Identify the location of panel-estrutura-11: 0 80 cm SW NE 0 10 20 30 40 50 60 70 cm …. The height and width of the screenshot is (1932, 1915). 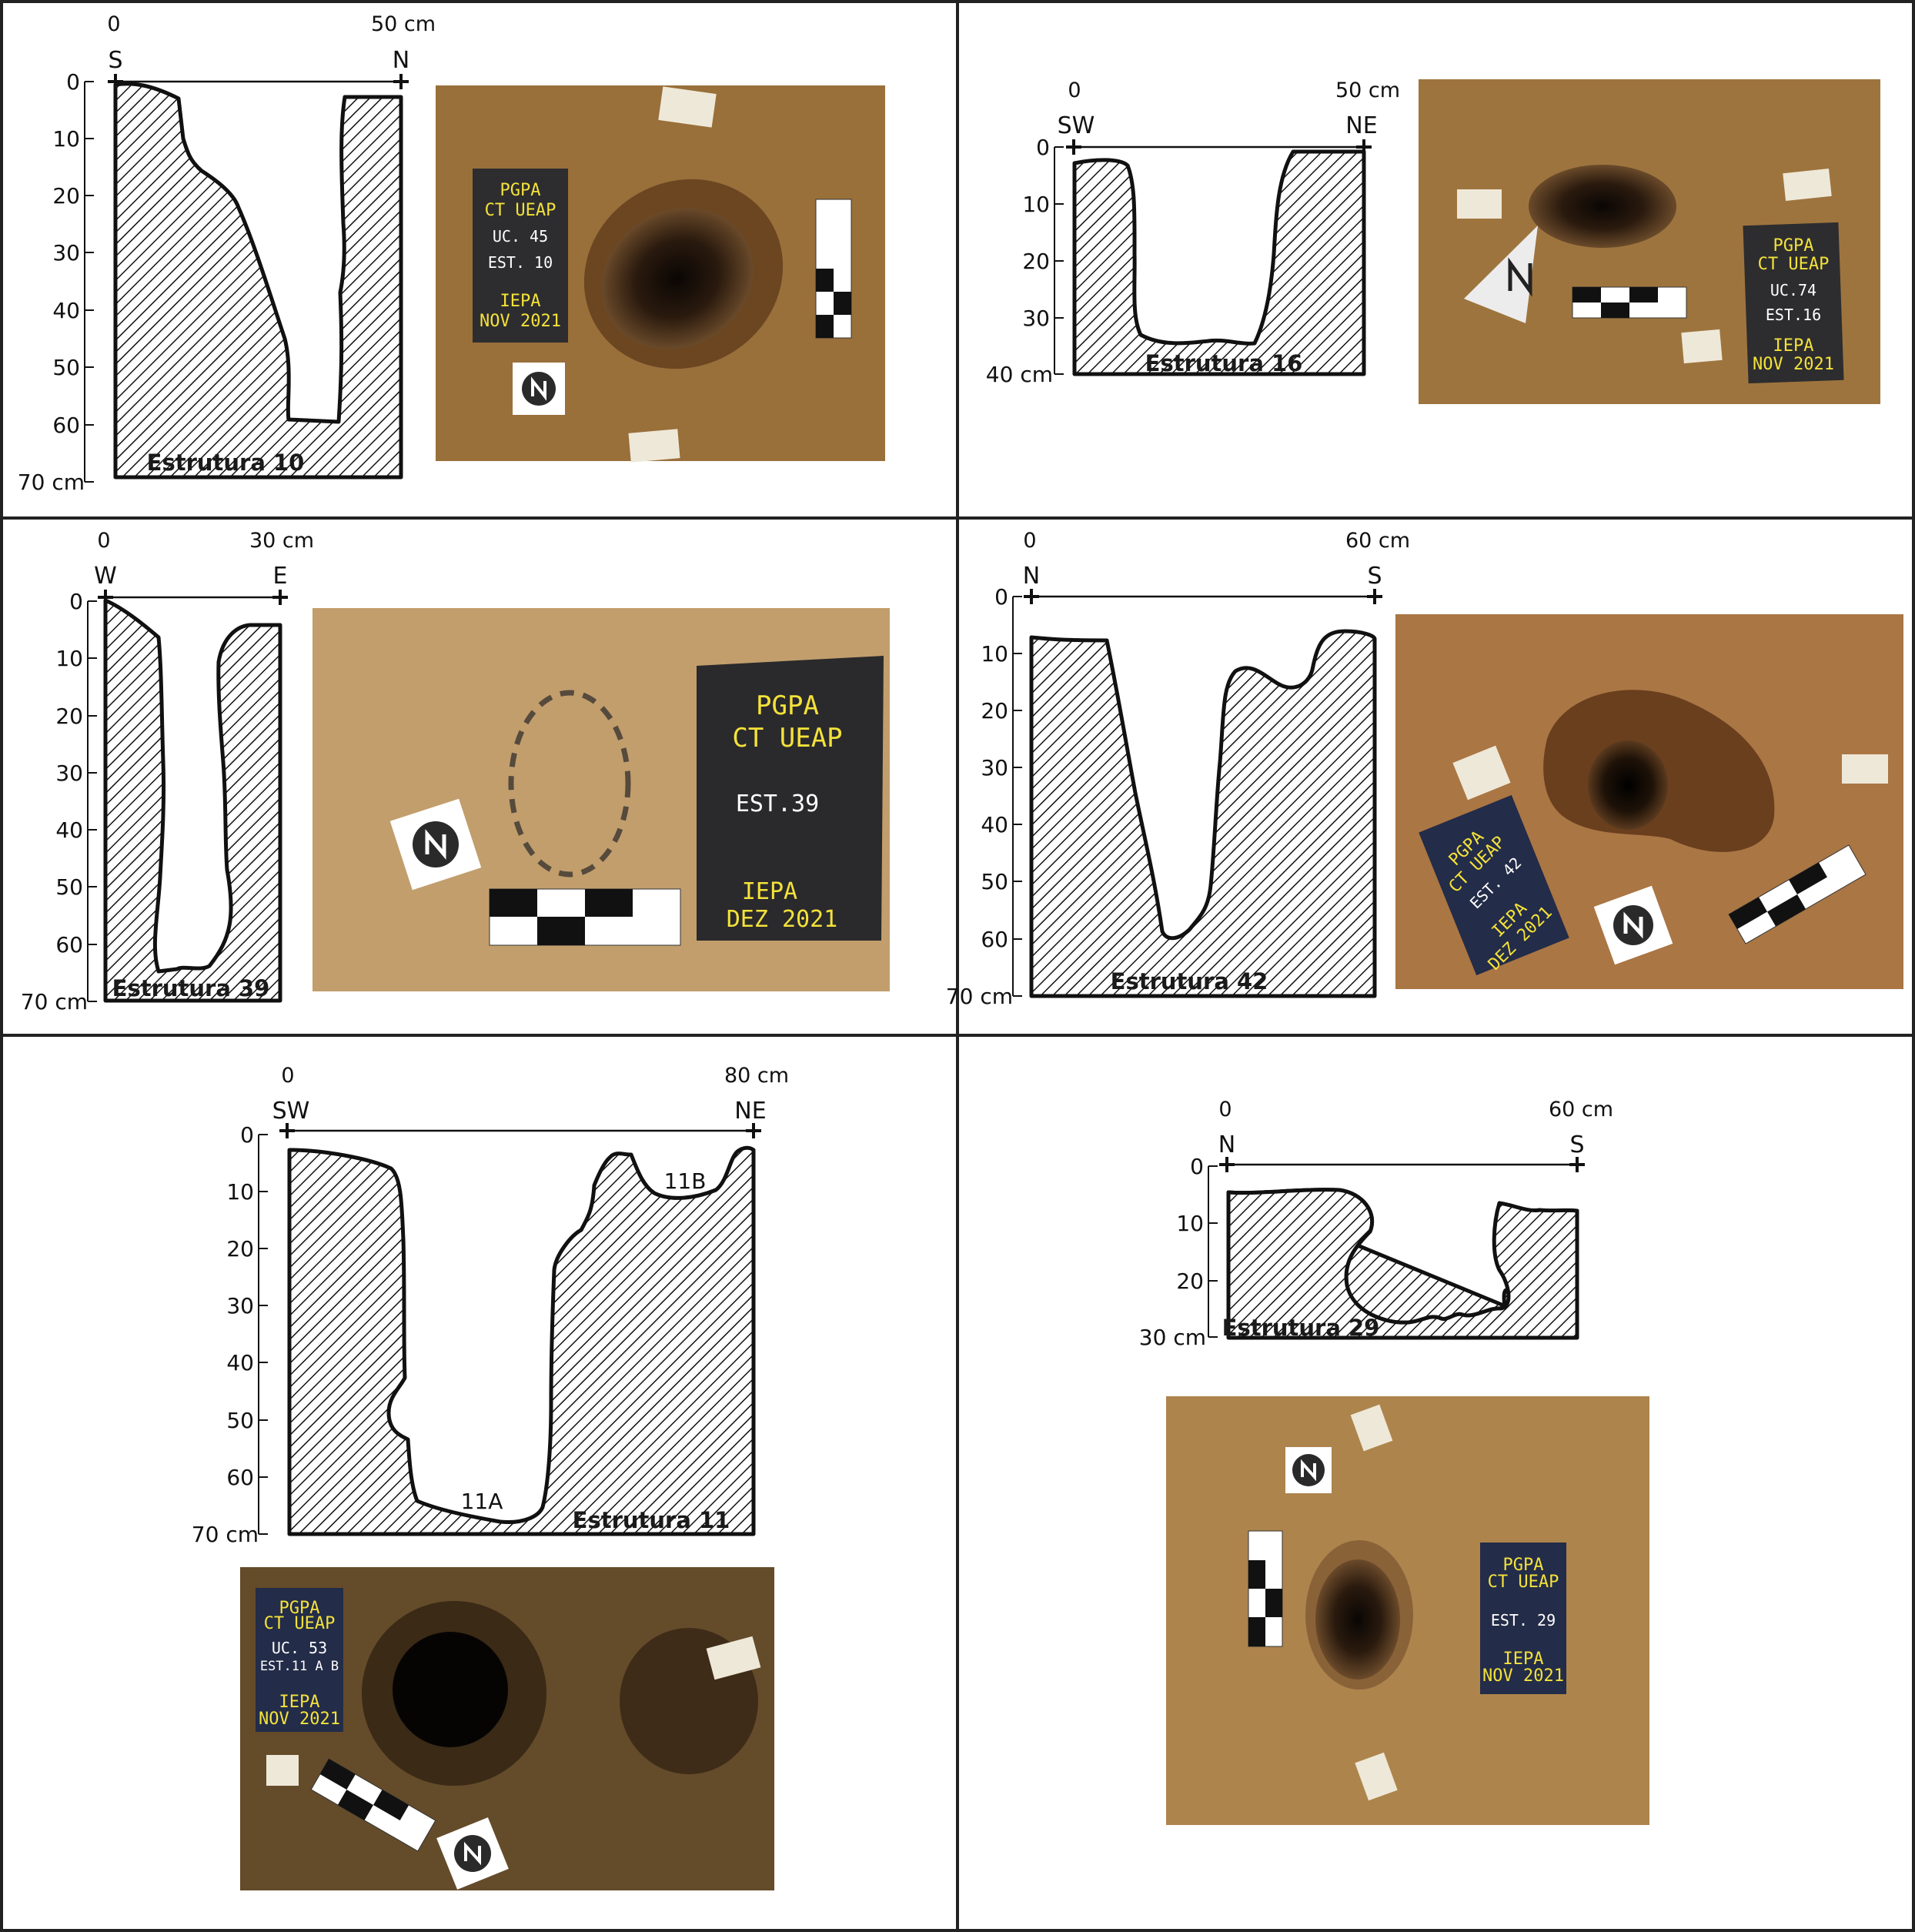
(490, 1477).